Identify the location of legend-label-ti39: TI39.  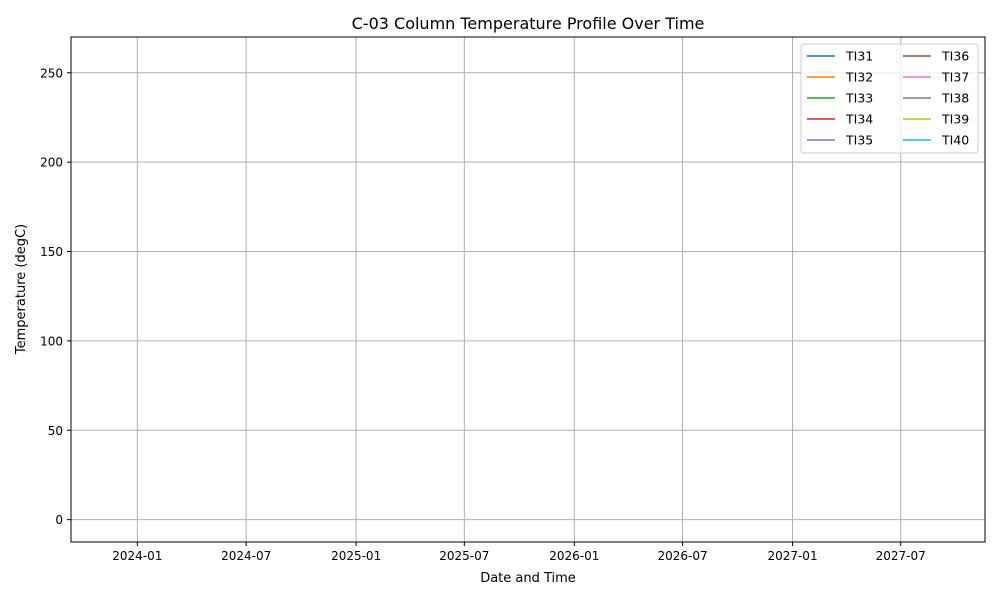
(955, 119).